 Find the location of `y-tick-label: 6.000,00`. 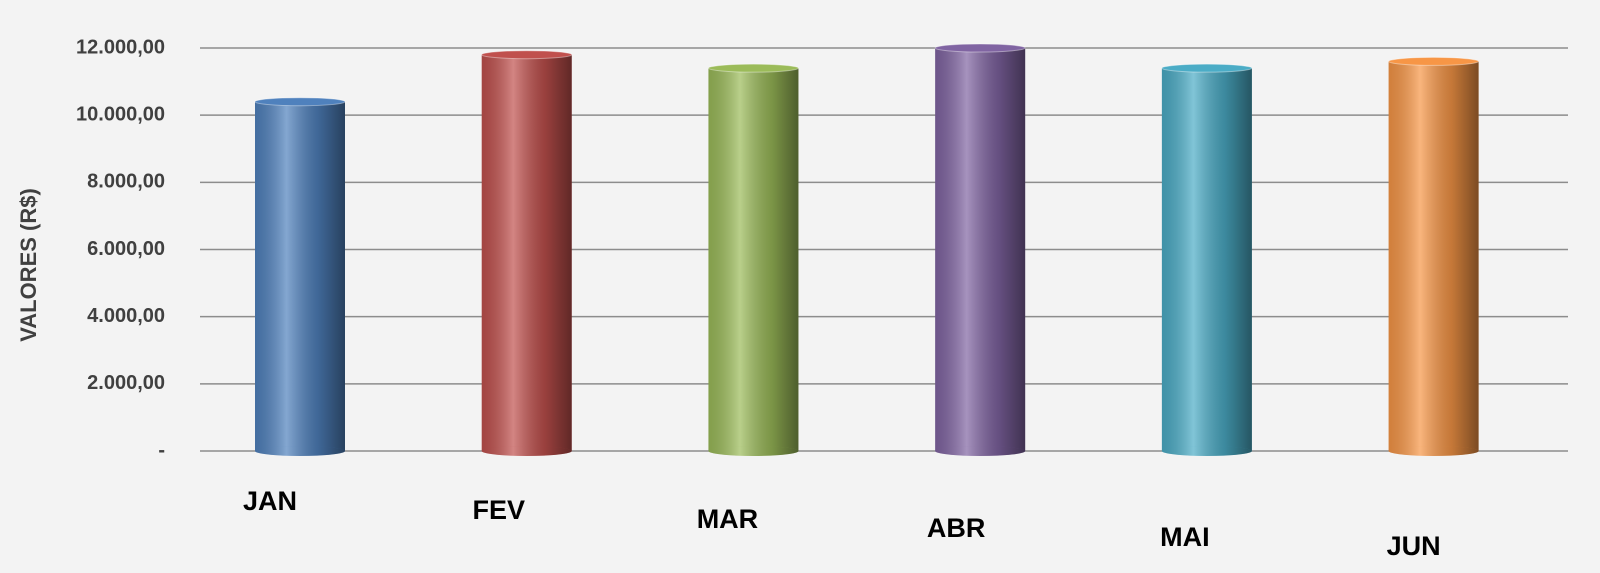

y-tick-label: 6.000,00 is located at coordinates (126, 249).